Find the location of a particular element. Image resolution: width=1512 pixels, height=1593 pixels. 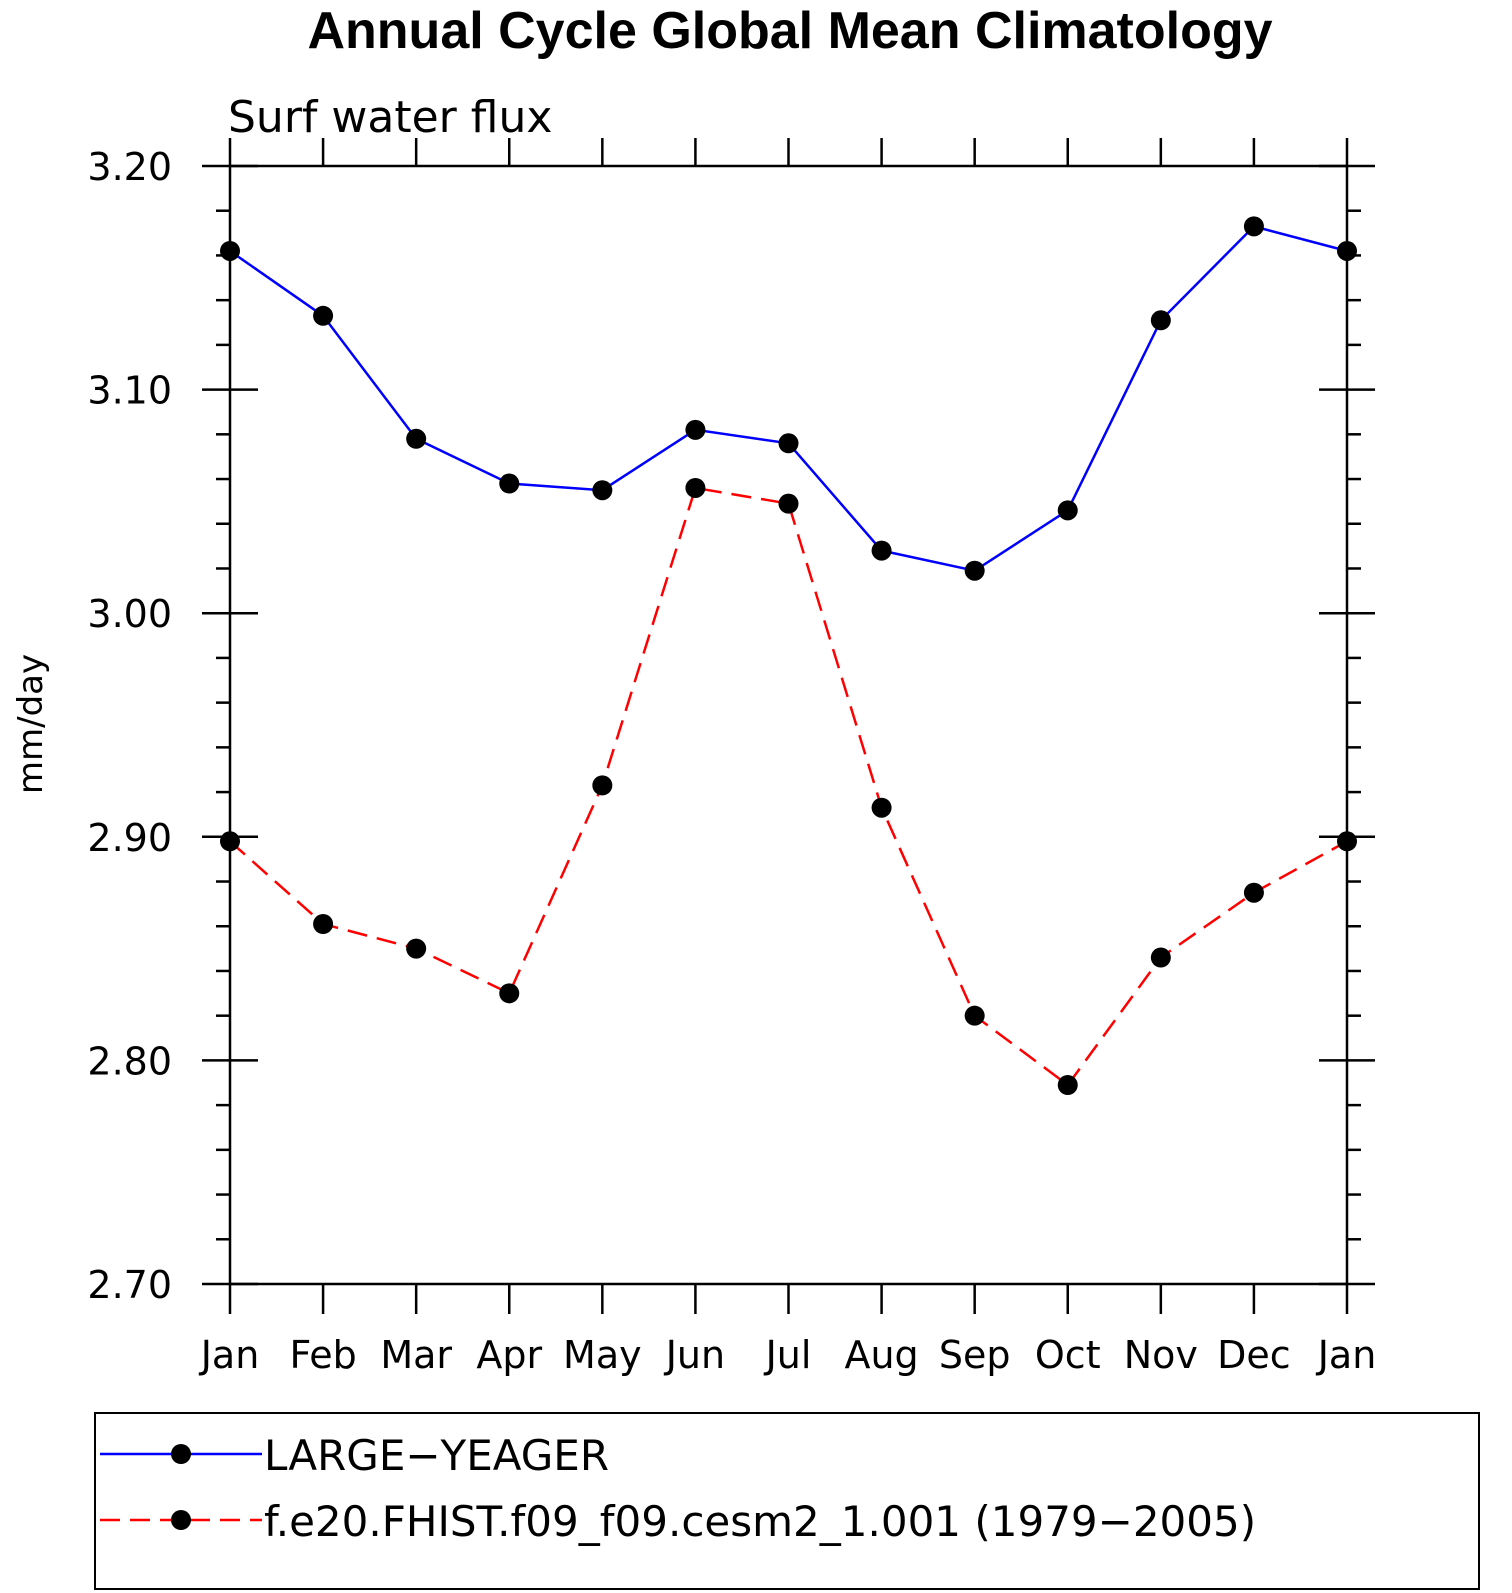

legend-box is located at coordinates (787, 1501).